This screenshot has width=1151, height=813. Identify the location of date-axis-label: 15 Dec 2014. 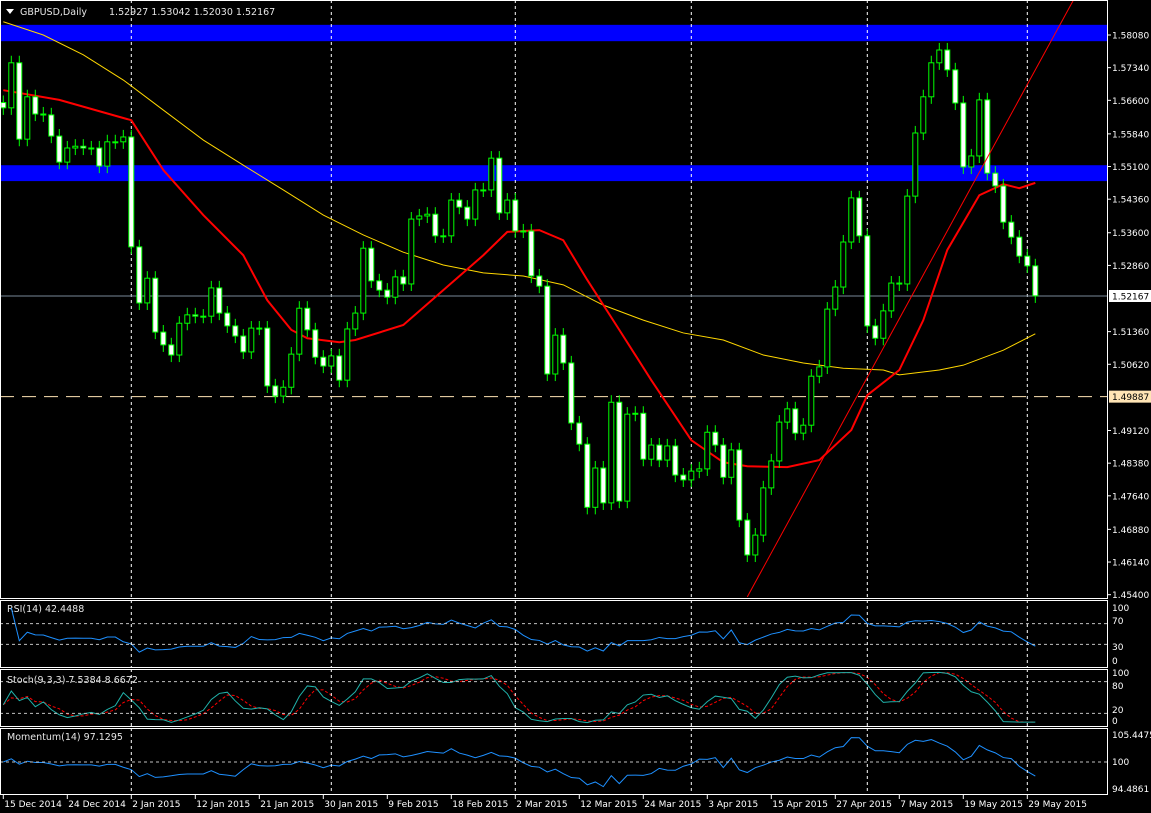
(33, 805).